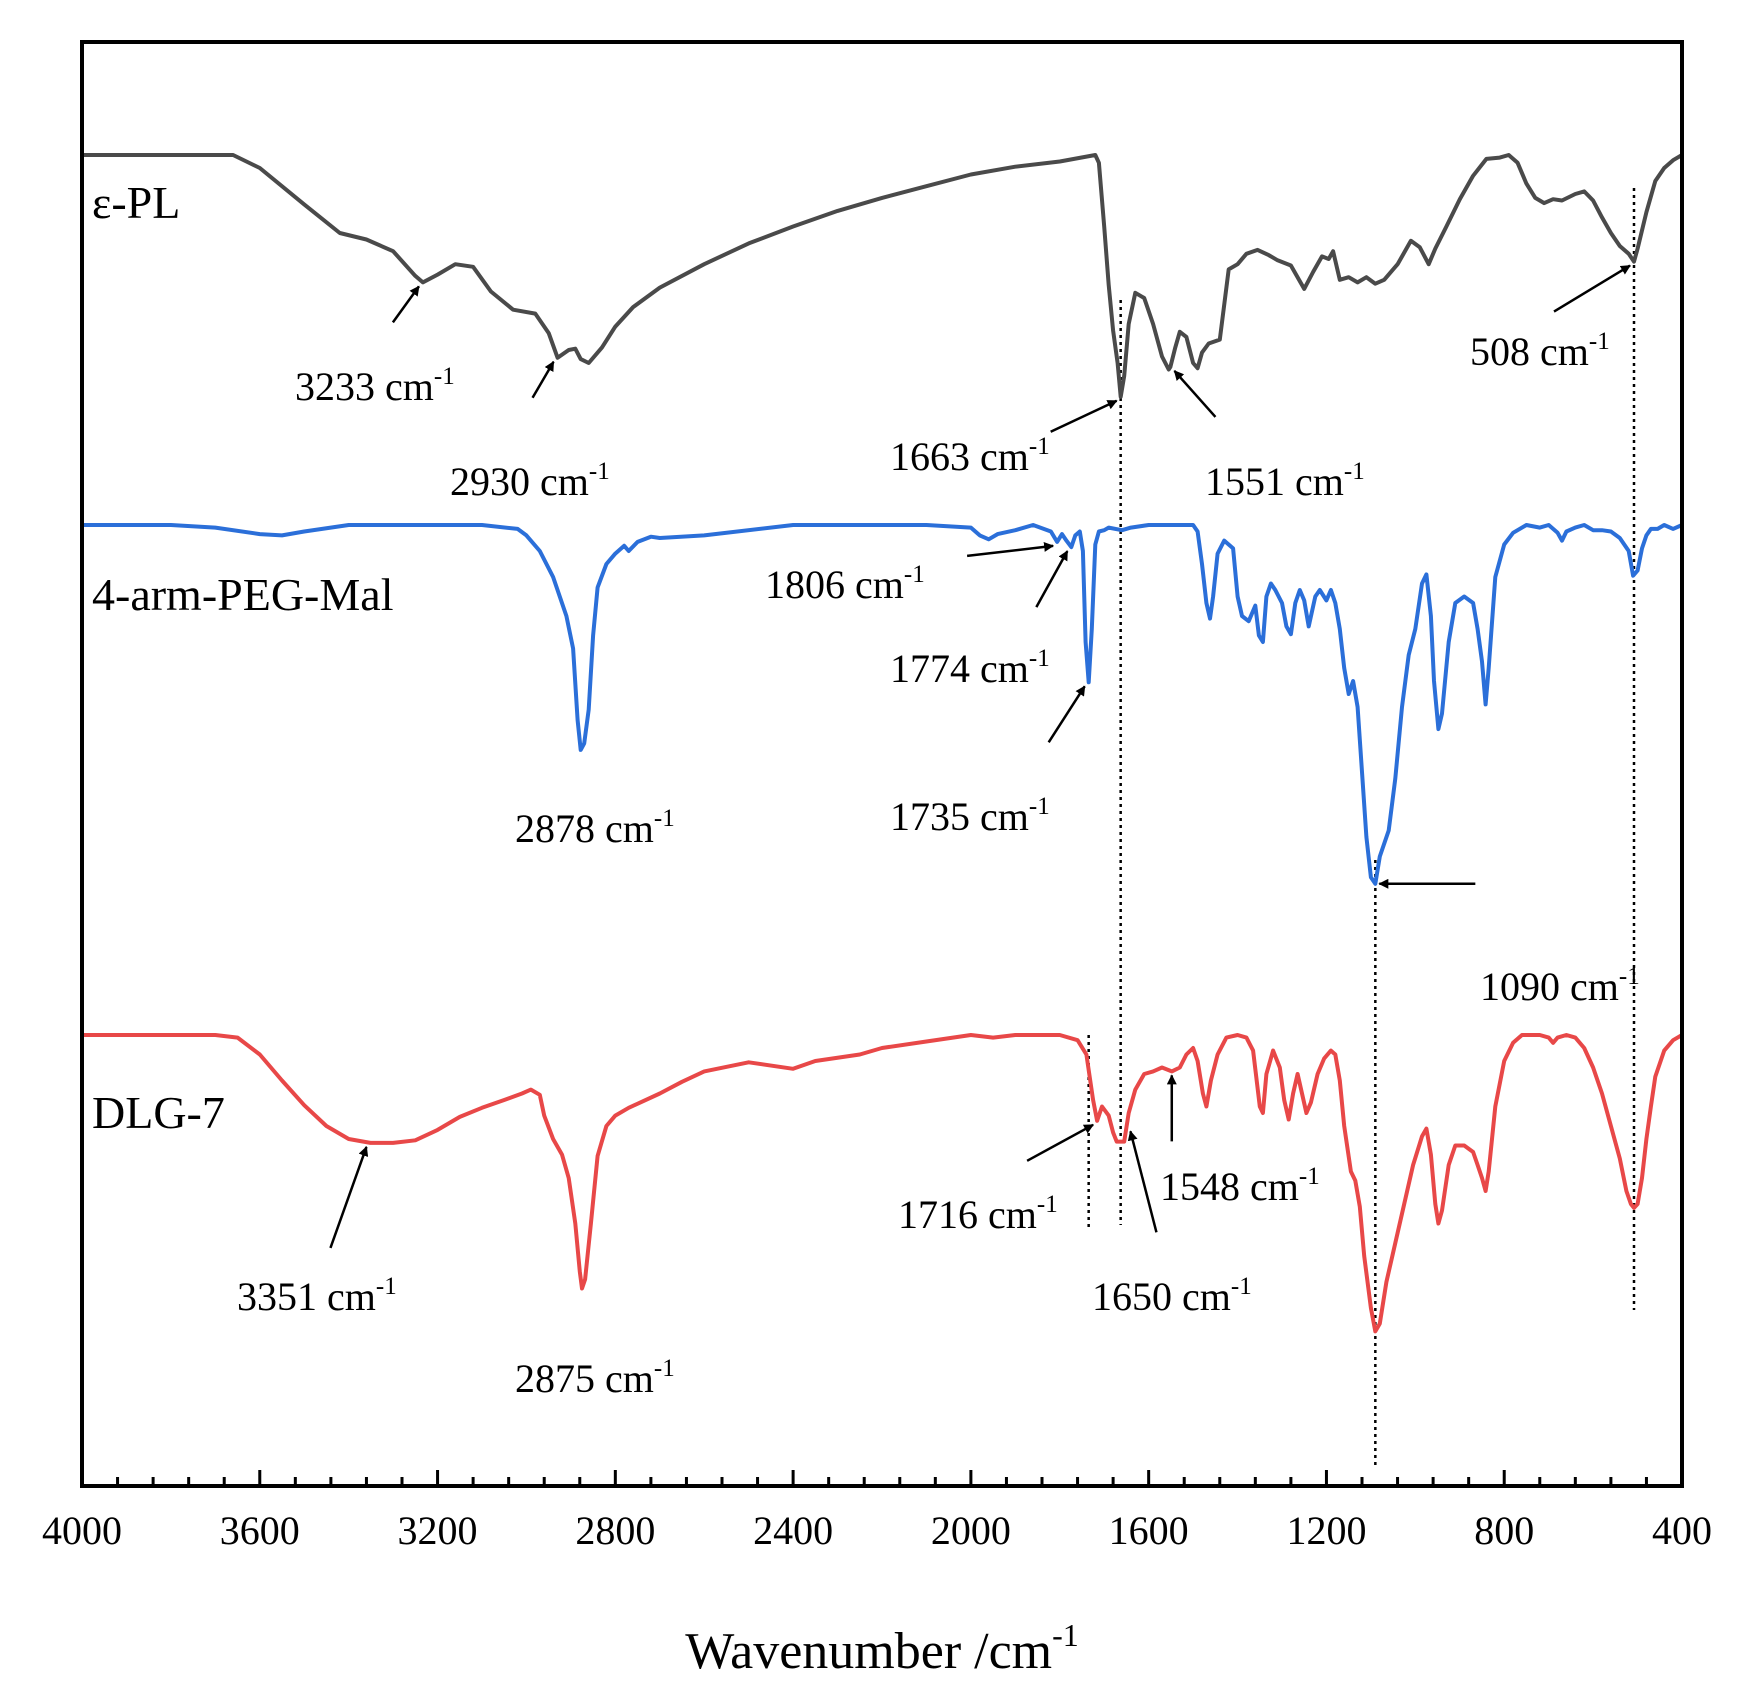 This screenshot has width=1745, height=1696. Describe the element at coordinates (260, 1530) in the screenshot. I see `x-tick-label: 3600` at that location.